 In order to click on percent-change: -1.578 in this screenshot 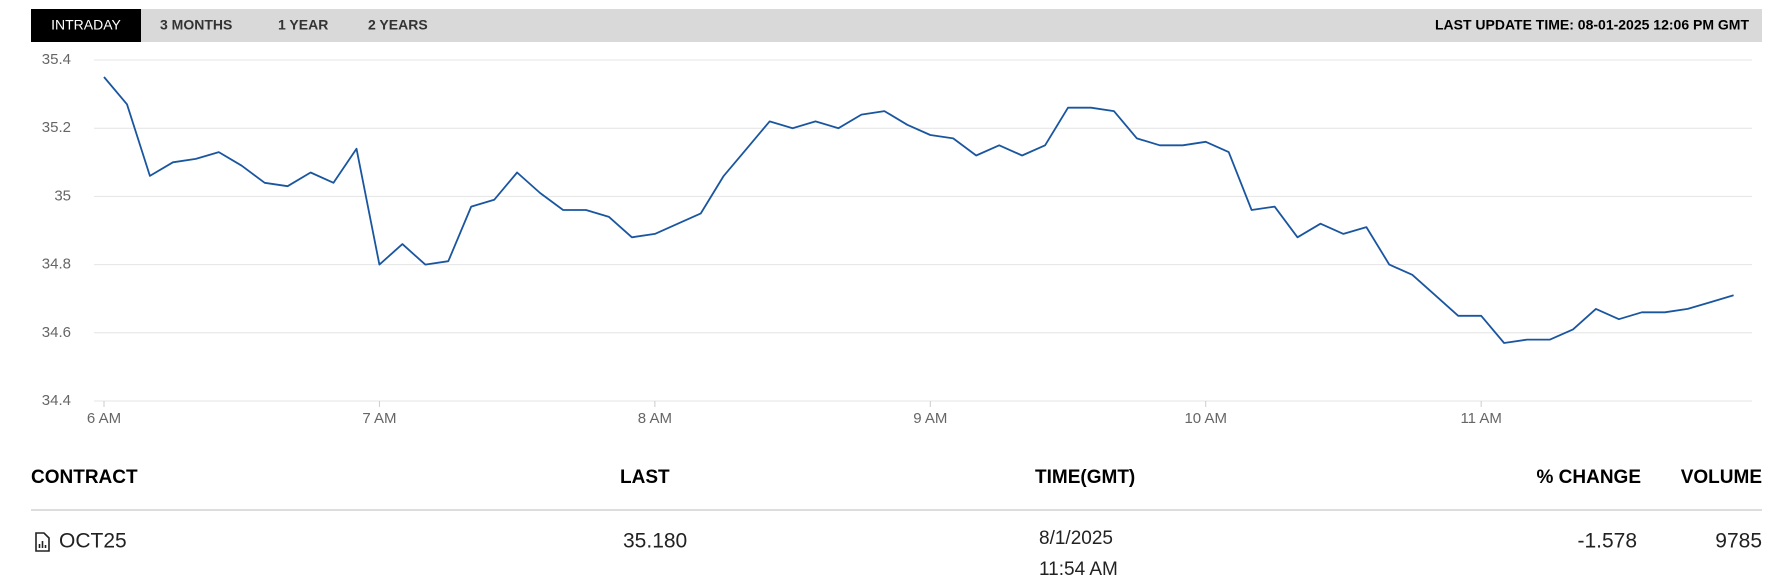, I will do `click(1607, 541)`.